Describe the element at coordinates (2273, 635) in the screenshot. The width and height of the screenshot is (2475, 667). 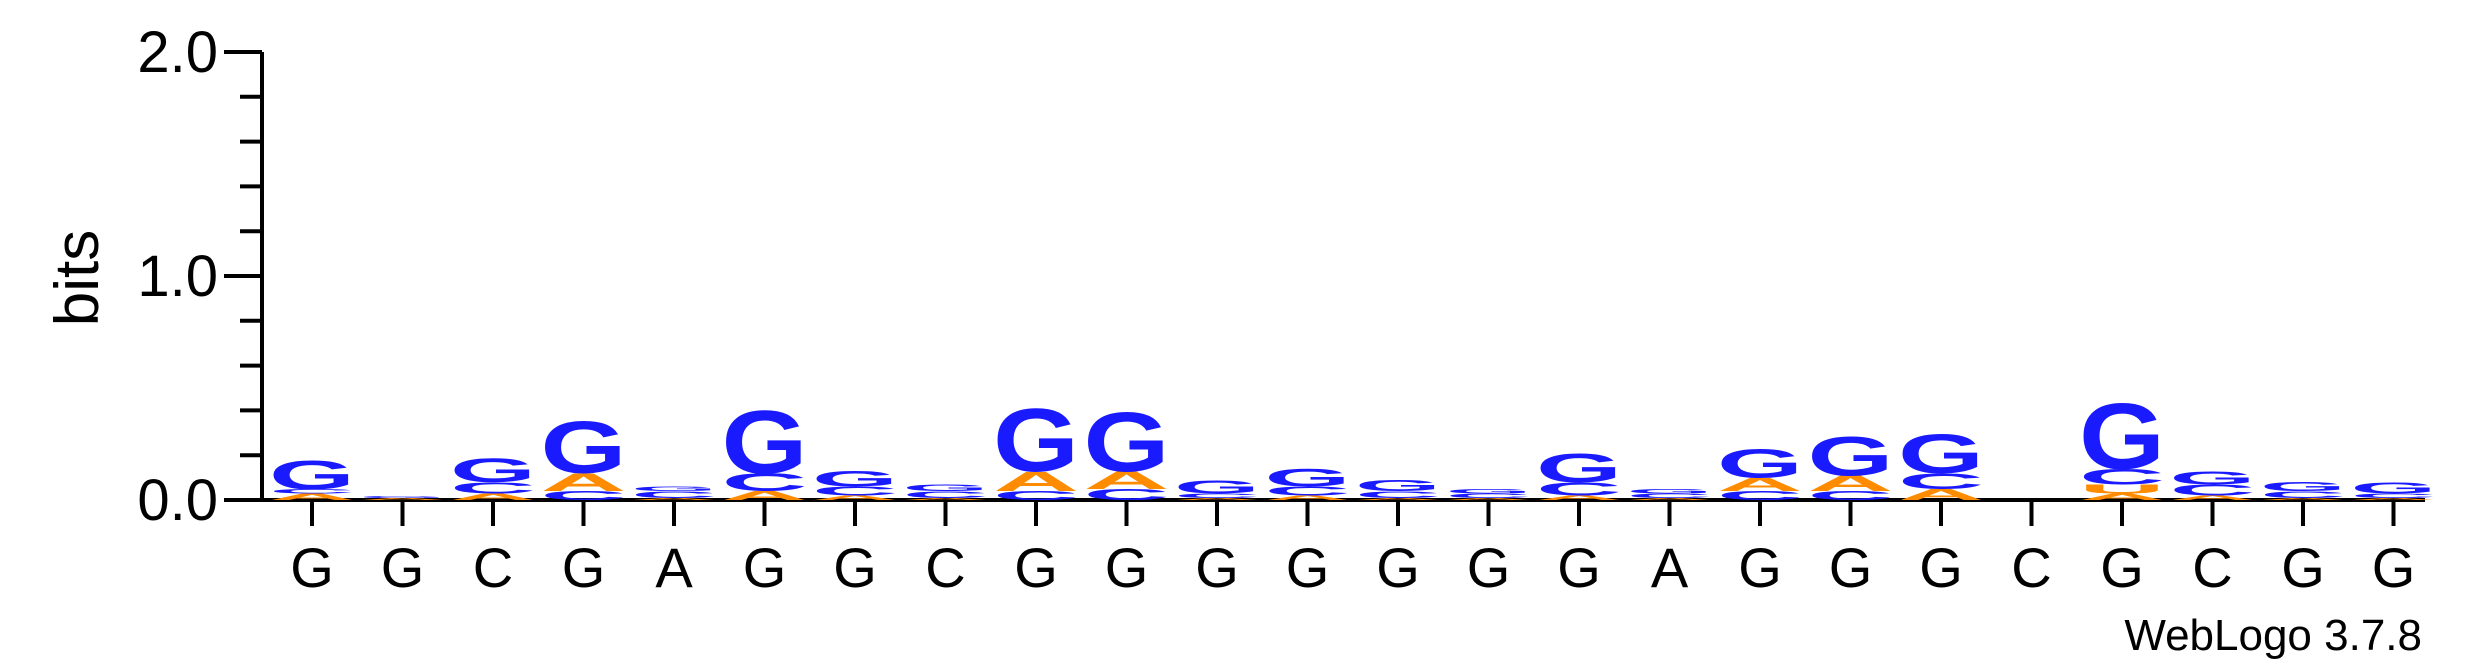
I see `credit-label: WebLogo 3.7.8` at that location.